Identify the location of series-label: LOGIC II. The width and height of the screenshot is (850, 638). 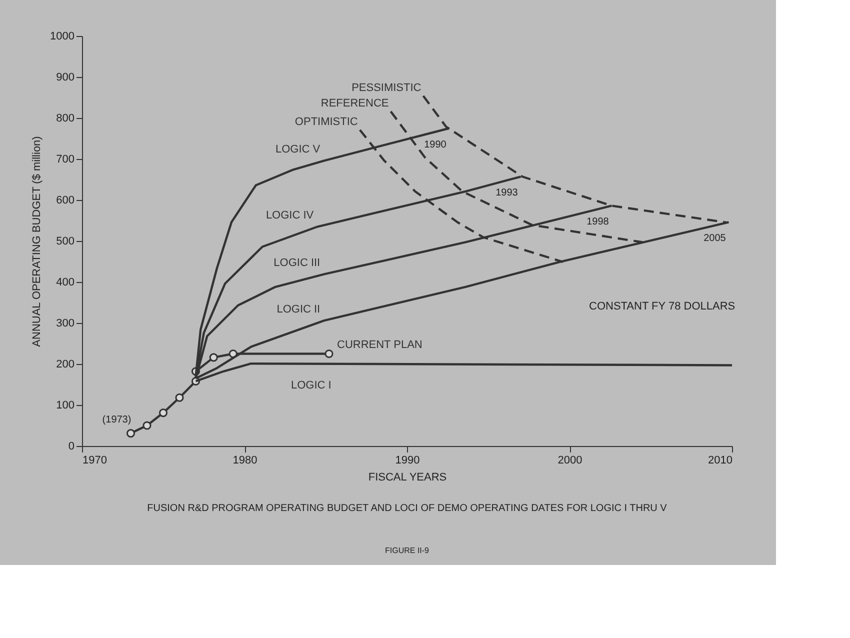
(298, 310).